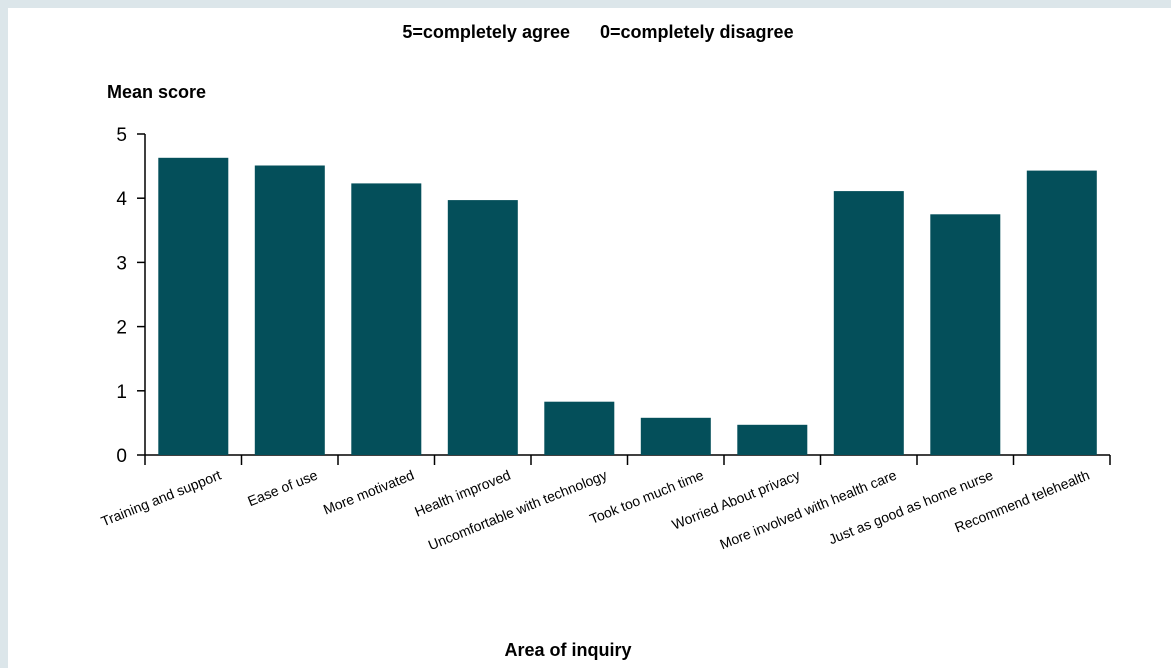 The height and width of the screenshot is (668, 1171). What do you see at coordinates (282, 488) in the screenshot?
I see `x-tick-label: Ease of use` at bounding box center [282, 488].